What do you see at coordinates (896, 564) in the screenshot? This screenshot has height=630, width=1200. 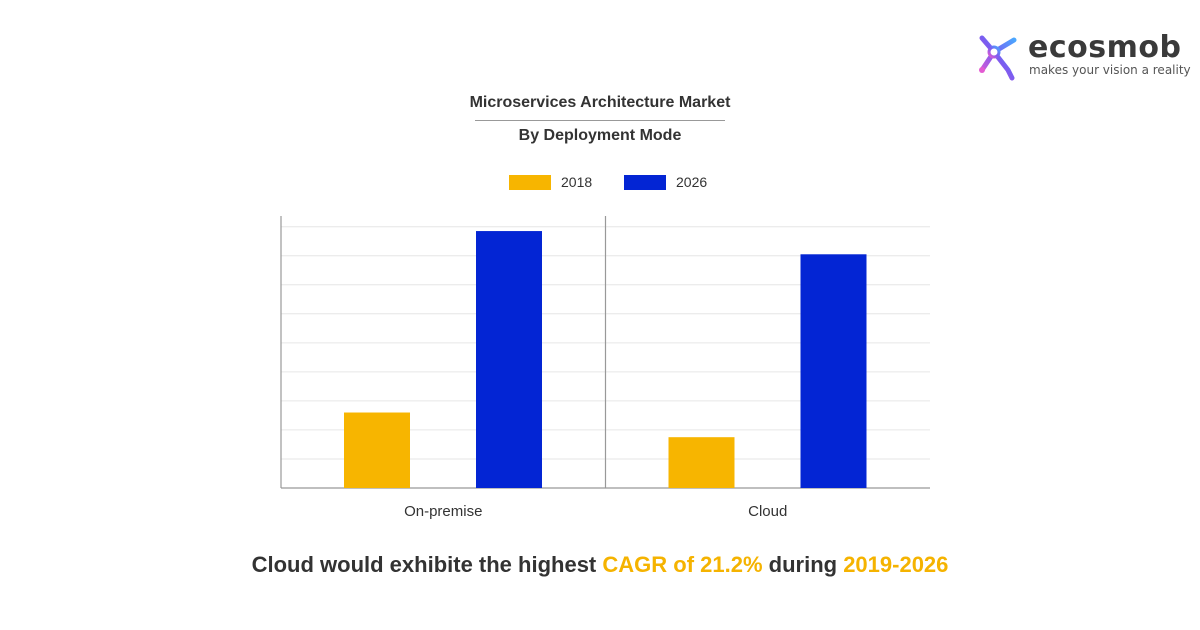 I see `footer-highlight-period: 2019-2026` at bounding box center [896, 564].